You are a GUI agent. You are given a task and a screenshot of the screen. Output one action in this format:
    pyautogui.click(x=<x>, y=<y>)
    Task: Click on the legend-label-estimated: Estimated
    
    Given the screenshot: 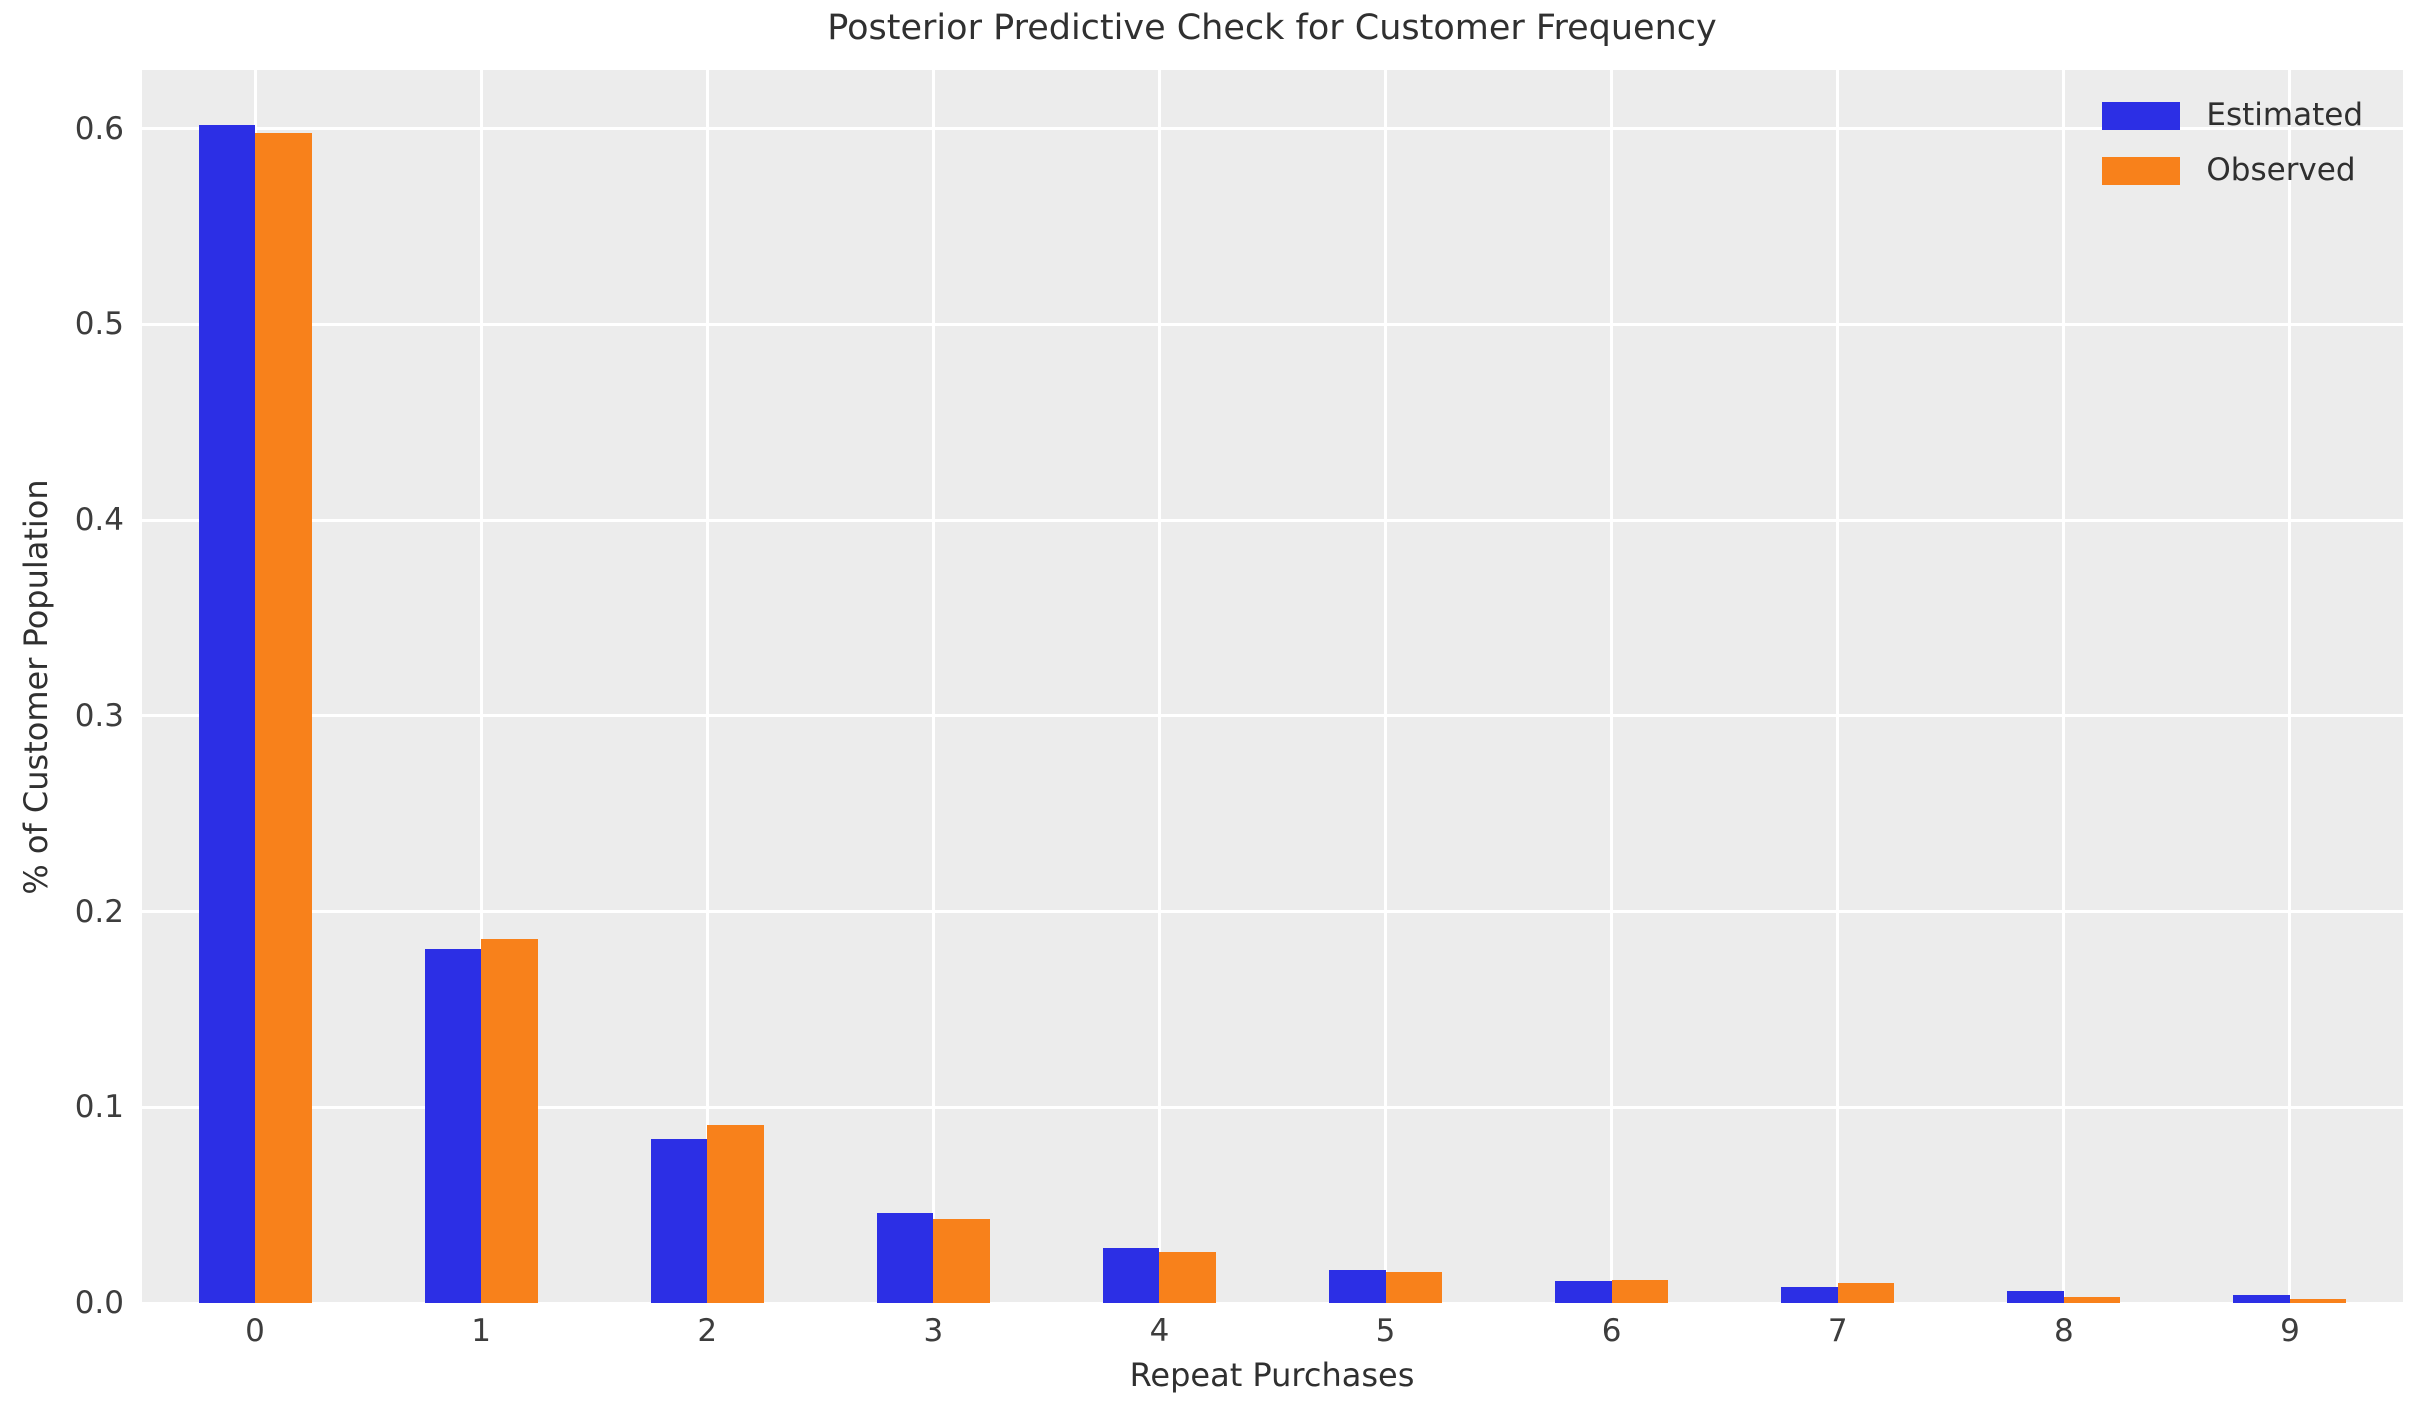 What is the action you would take?
    pyautogui.click(x=2284, y=115)
    